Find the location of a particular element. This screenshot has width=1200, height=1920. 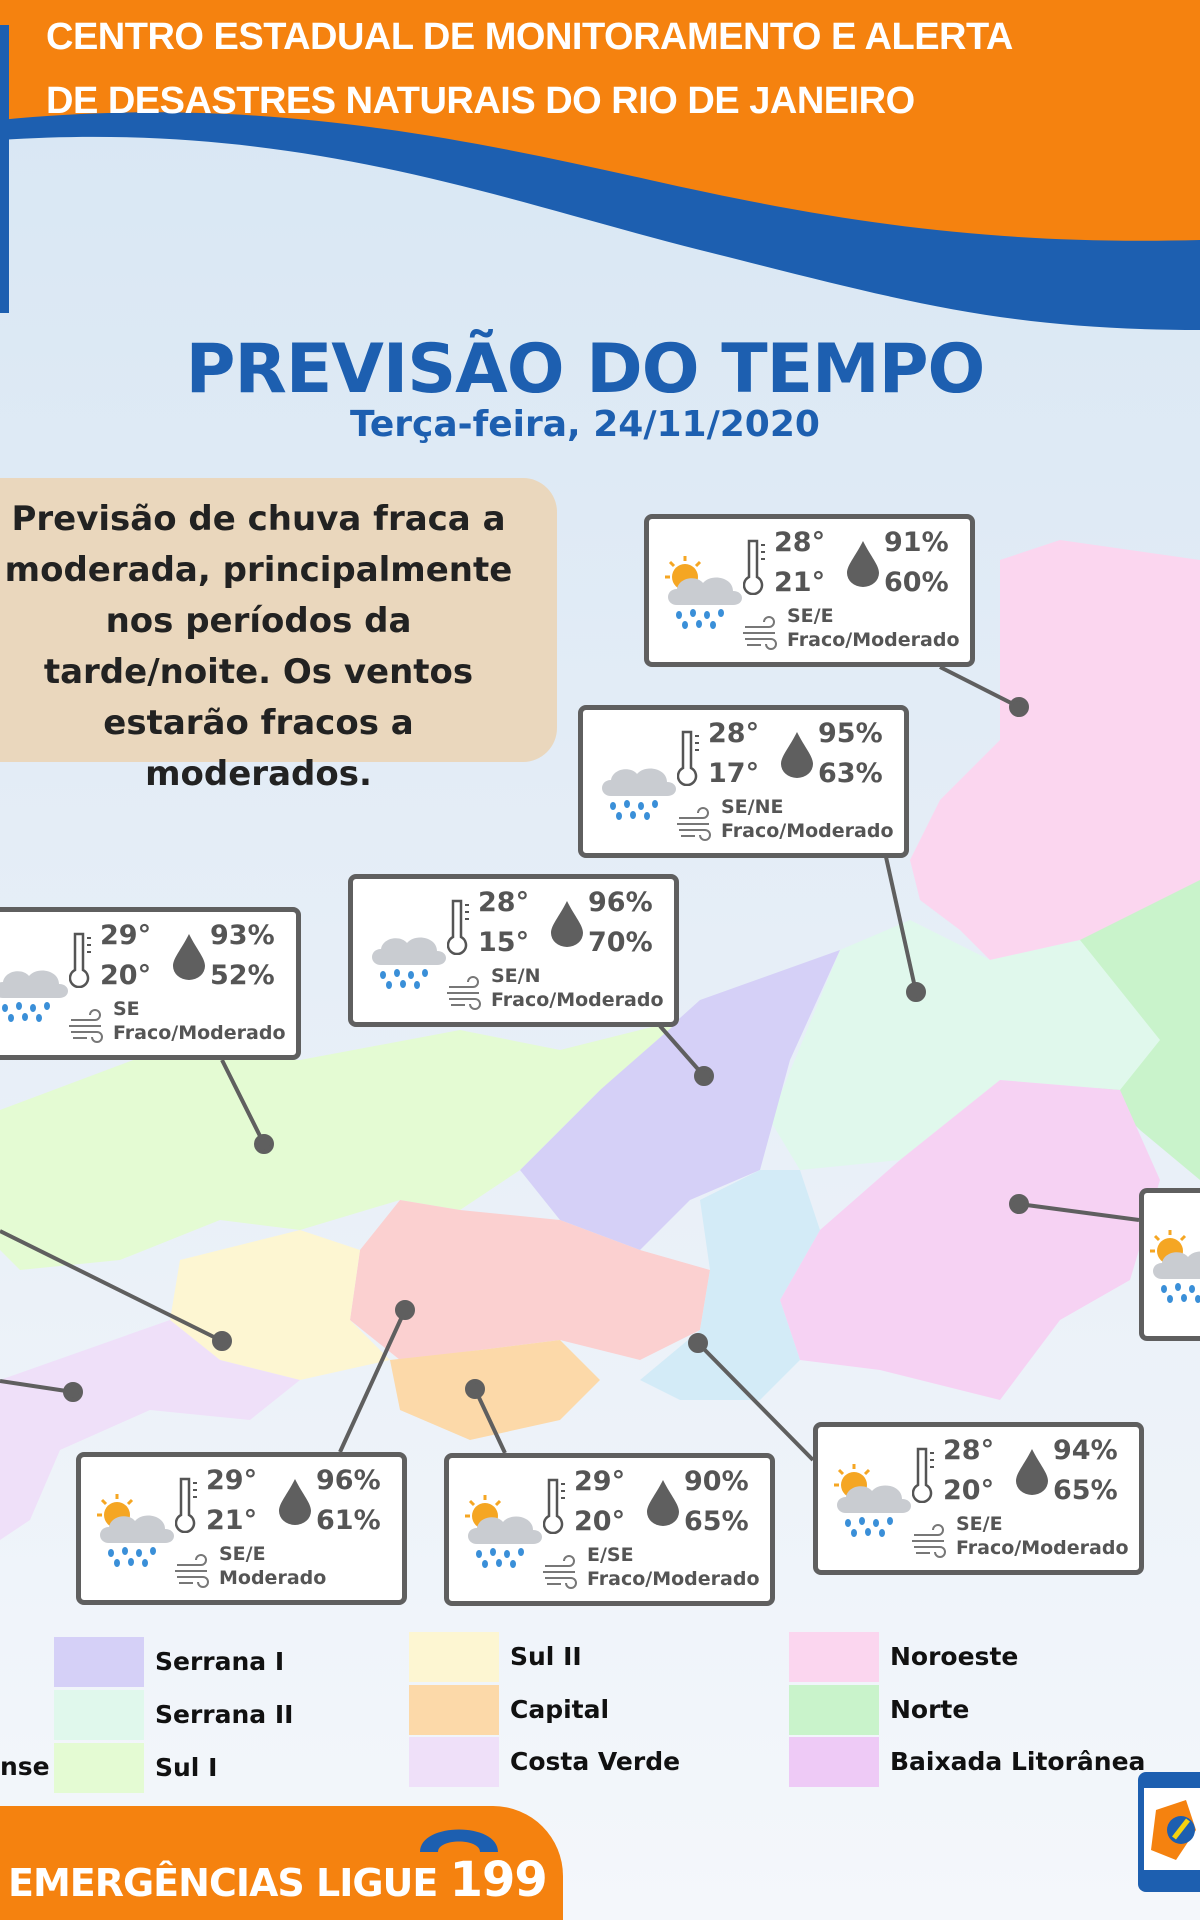

wind-direction: E/SE is located at coordinates (610, 1555).